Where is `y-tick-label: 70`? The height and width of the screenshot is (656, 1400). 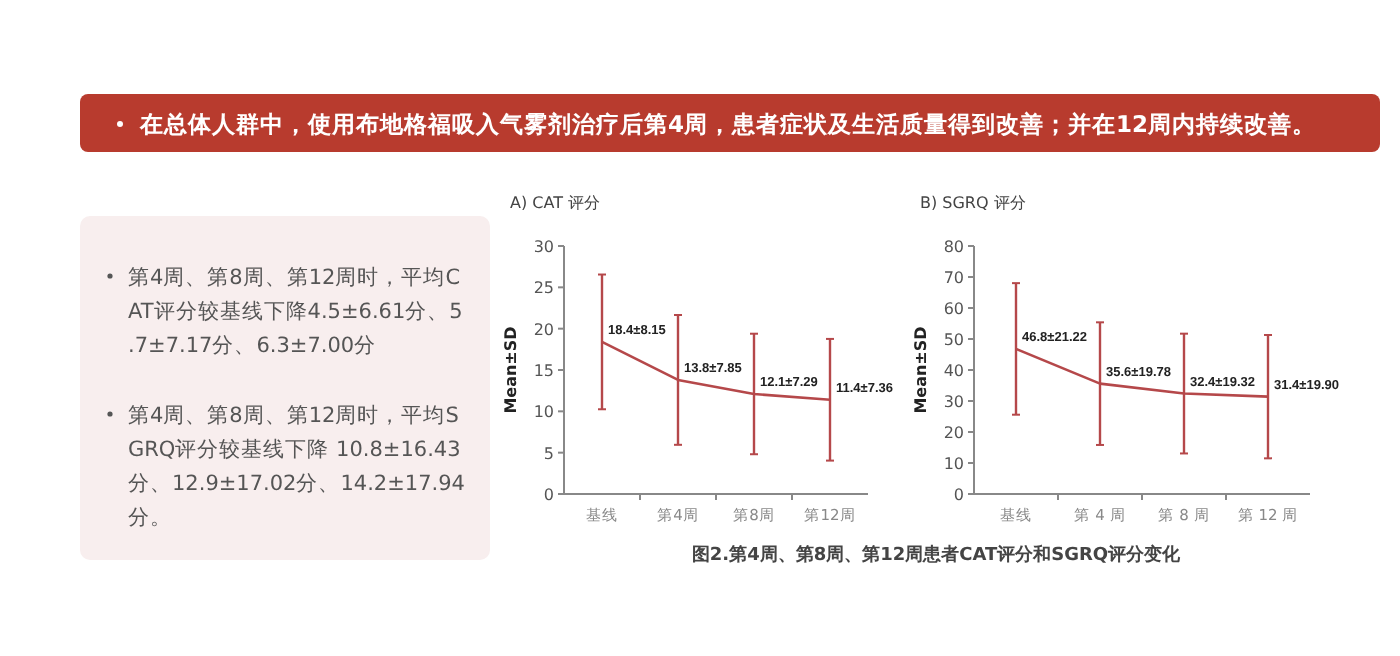 y-tick-label: 70 is located at coordinates (953, 278).